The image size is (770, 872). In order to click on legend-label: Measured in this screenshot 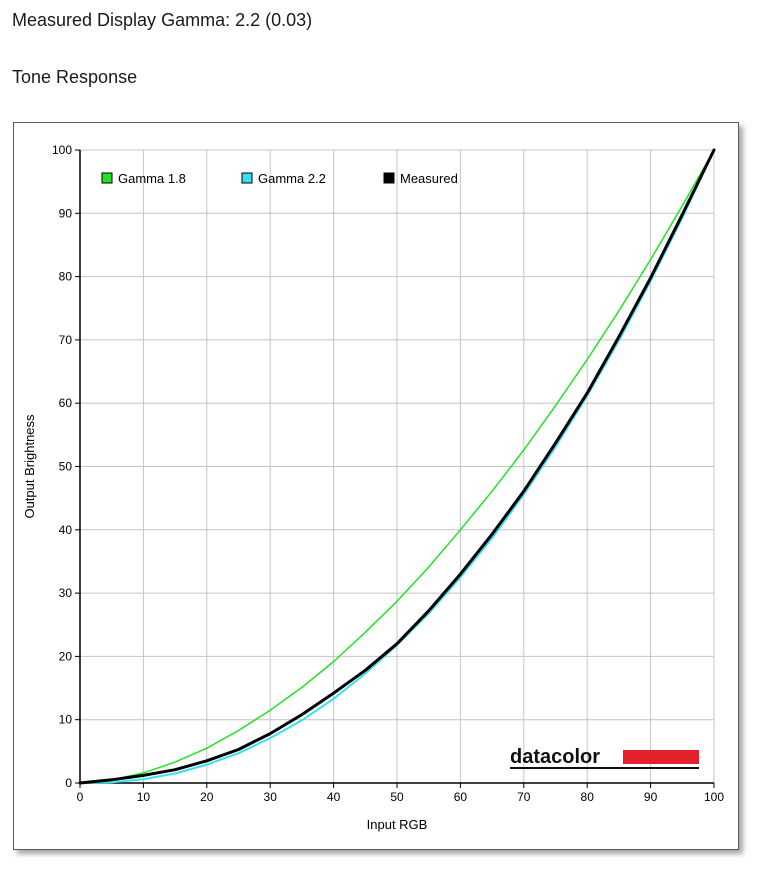, I will do `click(429, 178)`.